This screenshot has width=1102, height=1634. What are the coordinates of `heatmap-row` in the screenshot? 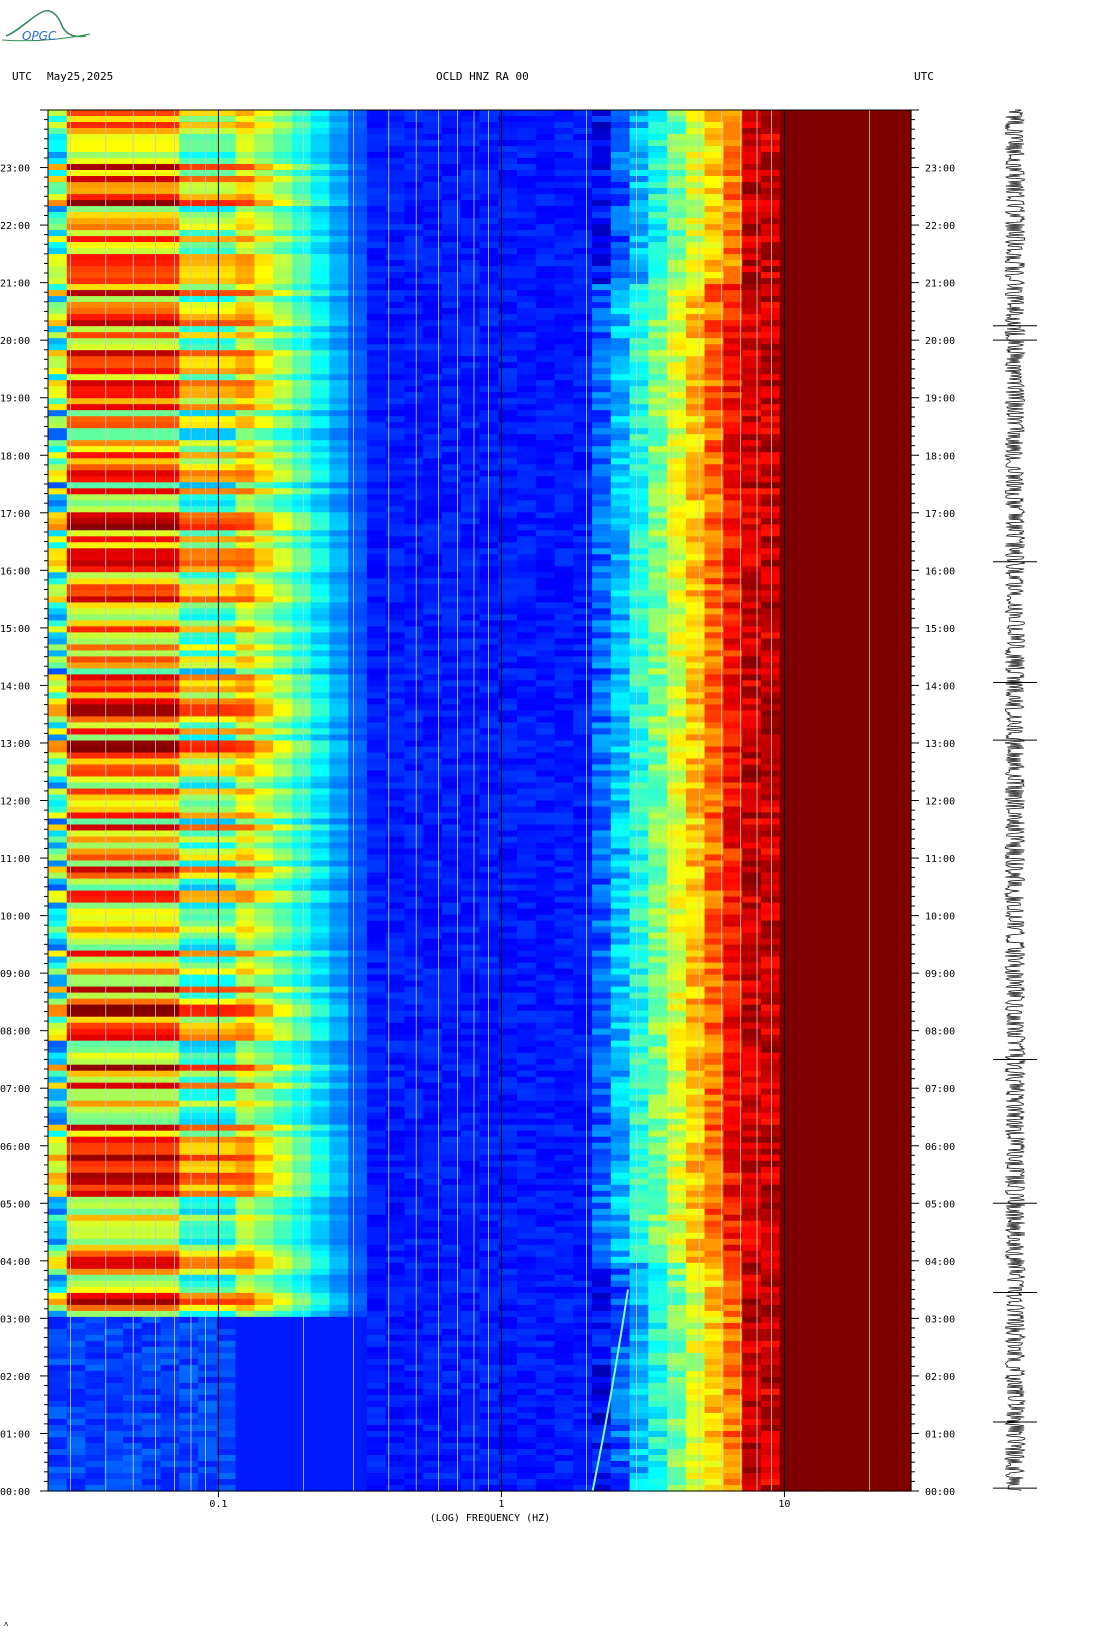 It's located at (480, 209).